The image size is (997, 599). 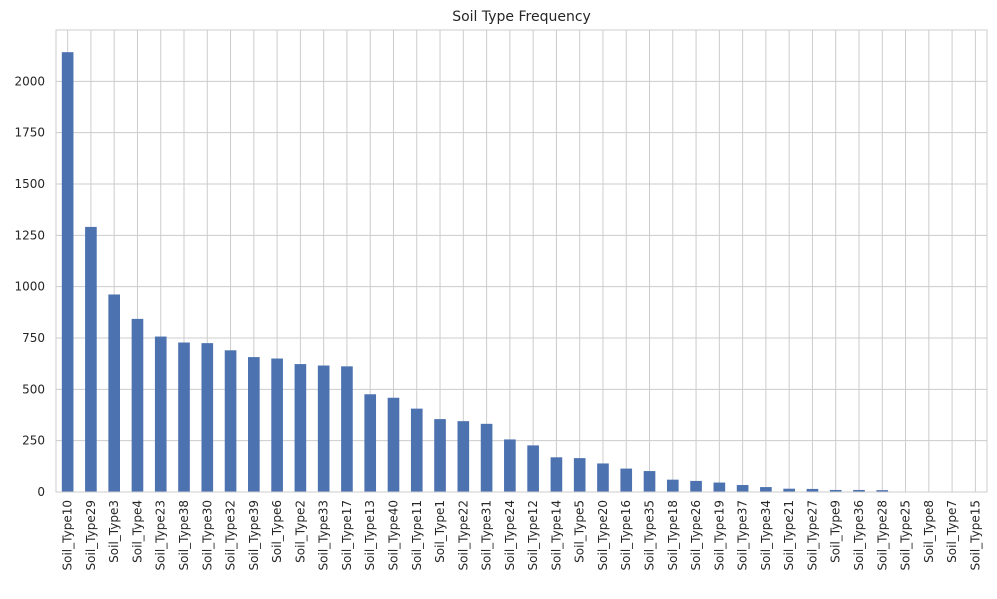 I want to click on bar-soil-type4, so click(x=137, y=405).